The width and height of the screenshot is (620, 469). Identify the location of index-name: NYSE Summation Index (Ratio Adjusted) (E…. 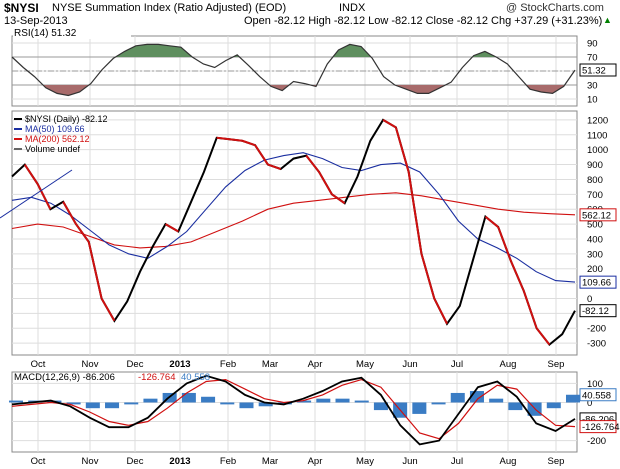
(169, 8).